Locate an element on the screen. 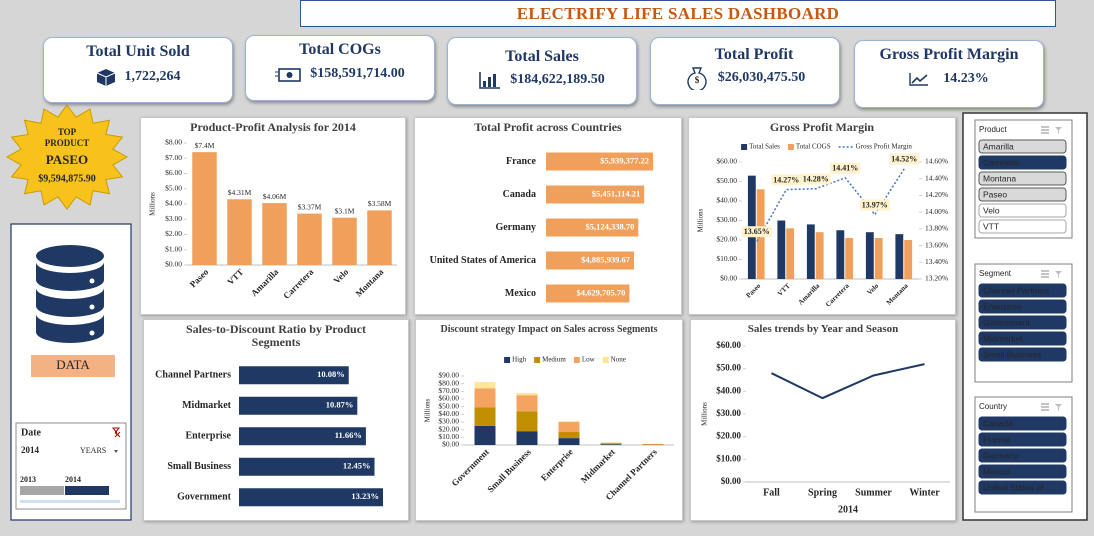 The height and width of the screenshot is (536, 1094). y-tick-label: Canada is located at coordinates (519, 194).